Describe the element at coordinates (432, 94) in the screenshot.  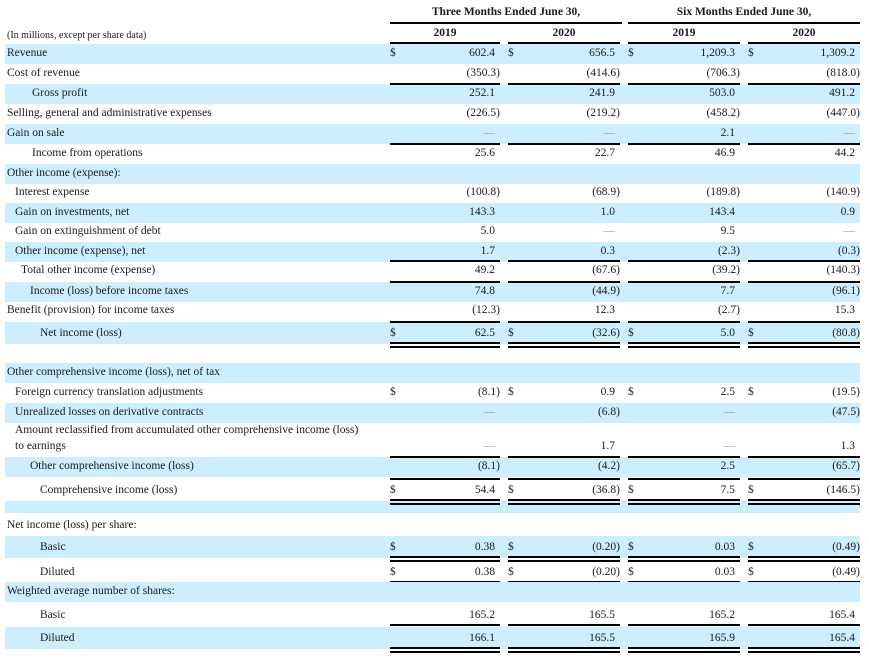
I see `table-row: Gross profit` at that location.